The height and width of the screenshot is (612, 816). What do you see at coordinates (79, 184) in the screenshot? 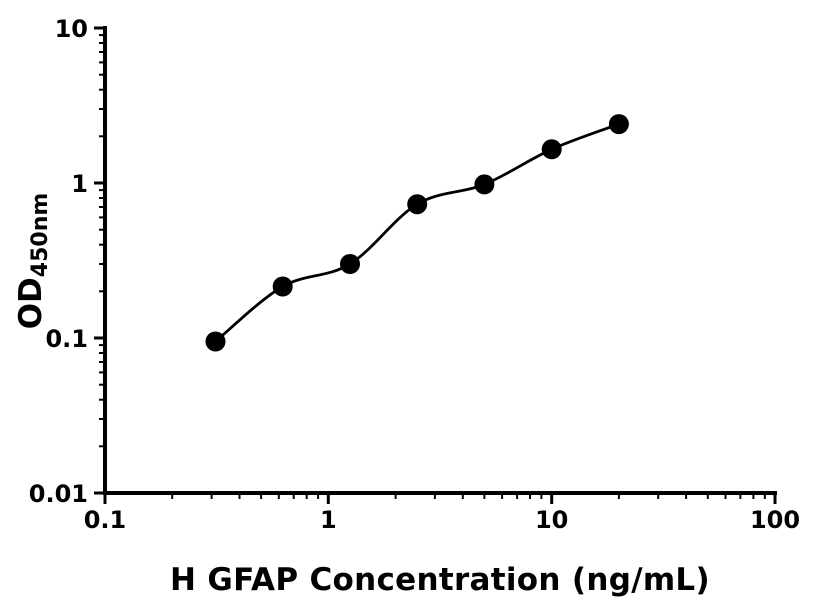
I see `y-axis-tick-label: 1` at bounding box center [79, 184].